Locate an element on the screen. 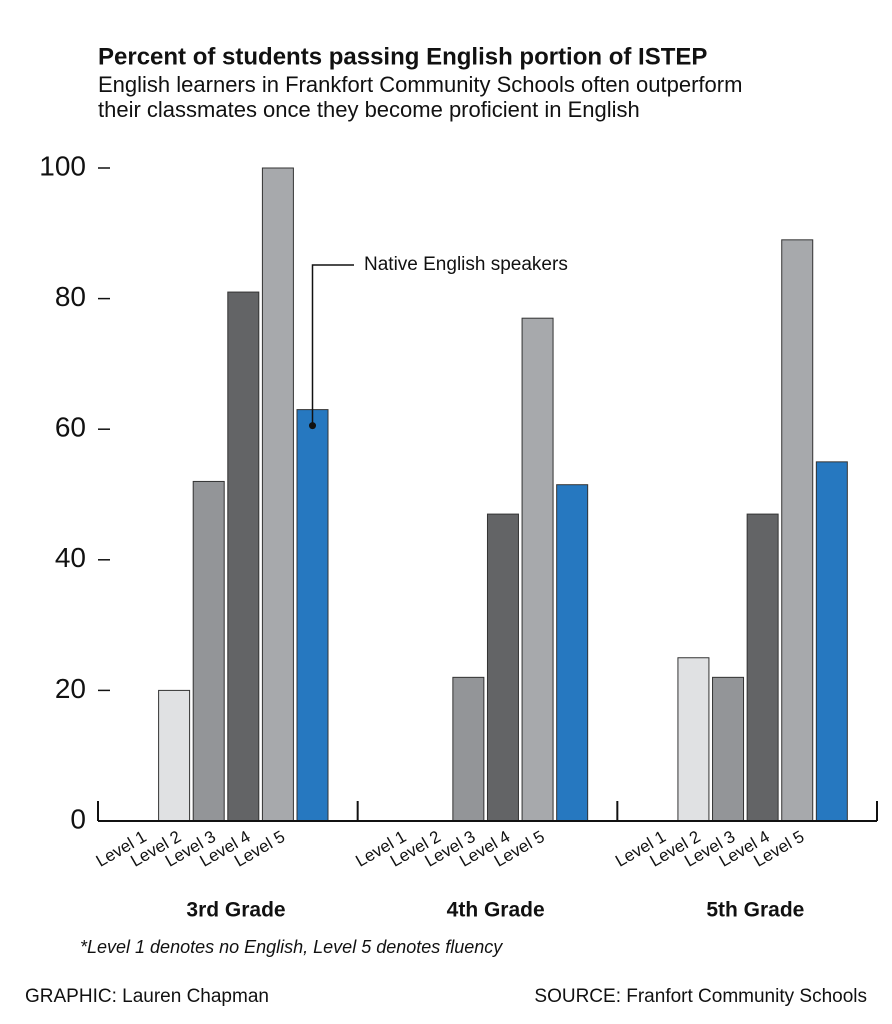  y-tick-label: 60 is located at coordinates (70, 427).